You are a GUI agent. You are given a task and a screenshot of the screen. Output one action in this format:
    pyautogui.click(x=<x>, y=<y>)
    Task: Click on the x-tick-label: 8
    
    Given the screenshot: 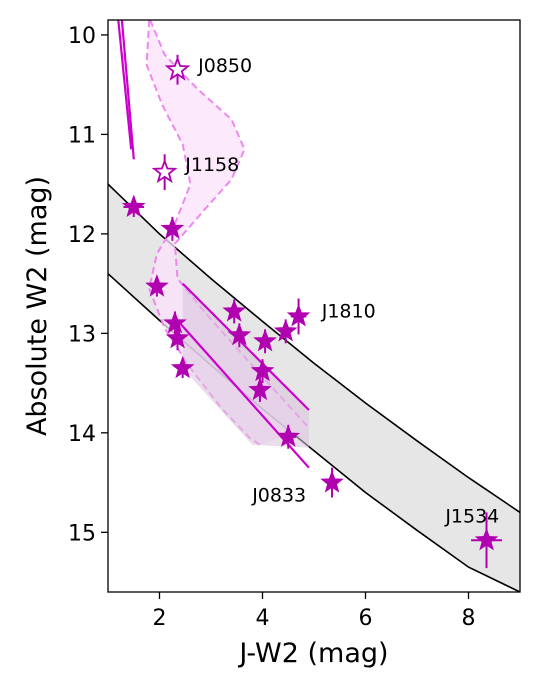 What is the action you would take?
    pyautogui.click(x=469, y=618)
    